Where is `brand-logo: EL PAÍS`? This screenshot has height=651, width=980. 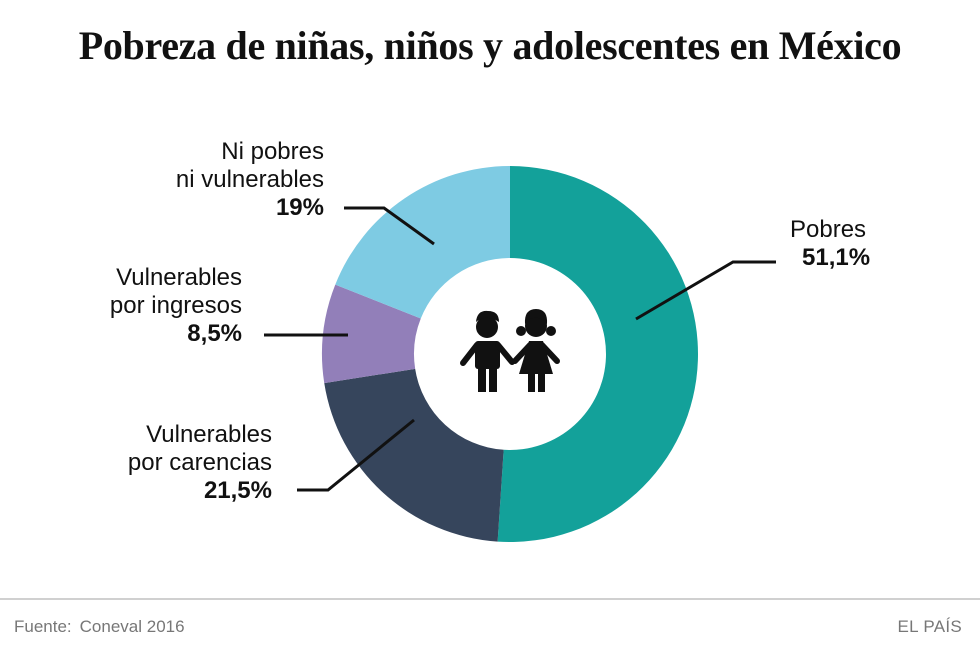 brand-logo: EL PAÍS is located at coordinates (929, 626).